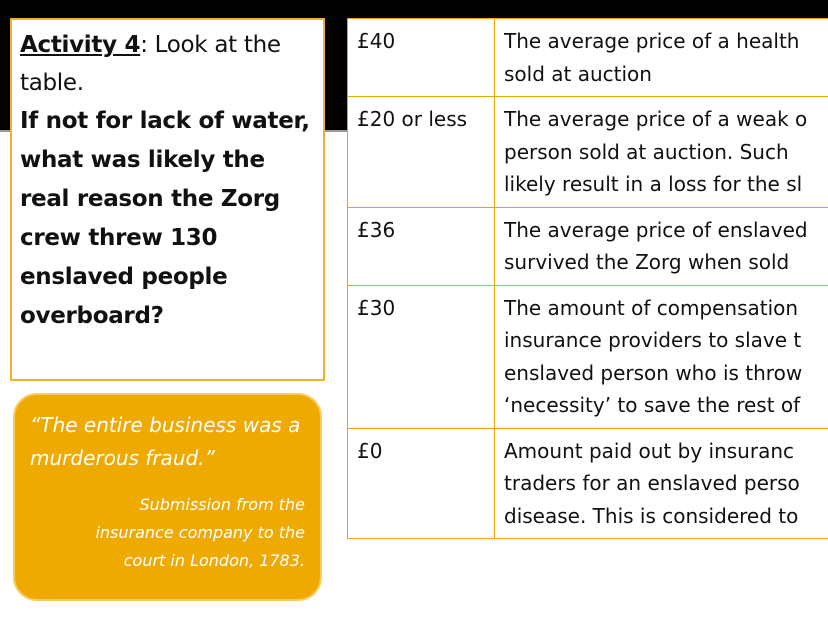  What do you see at coordinates (647, 262) in the screenshot?
I see `description-line: survived the Zorg when sold` at bounding box center [647, 262].